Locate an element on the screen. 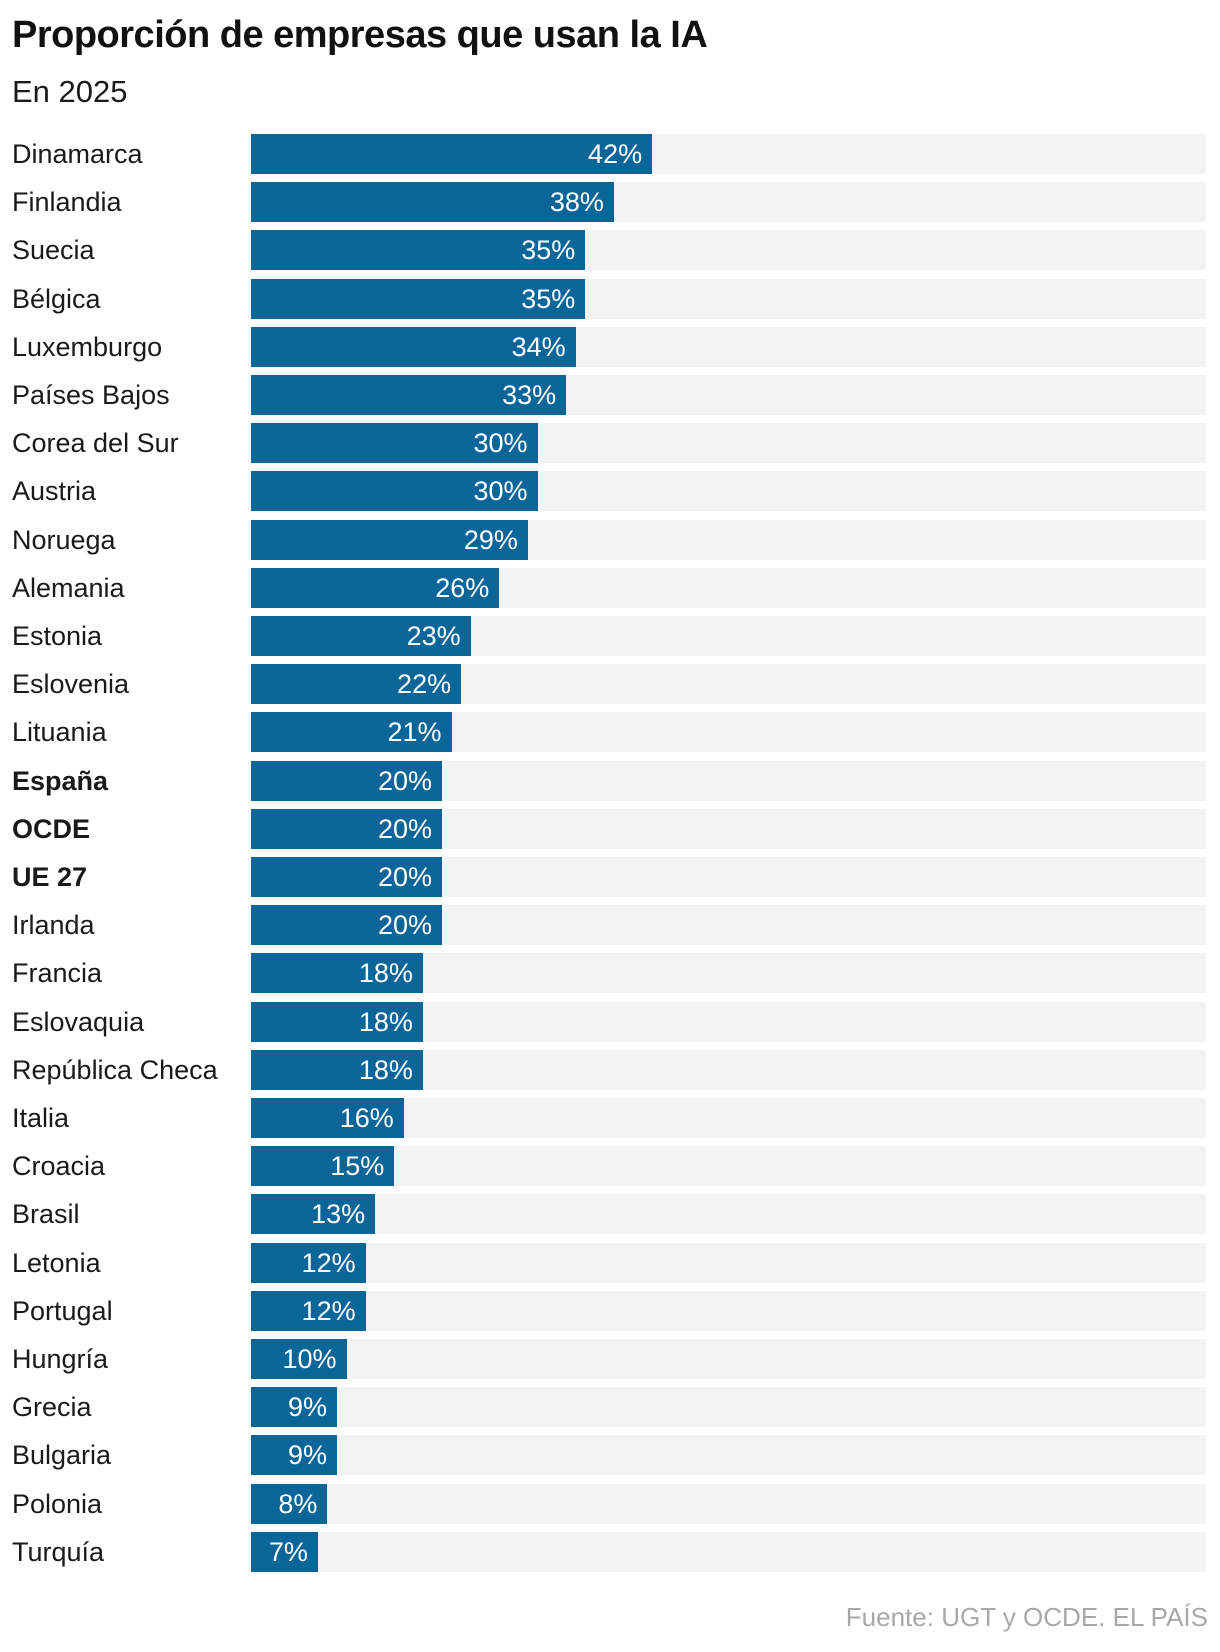 The height and width of the screenshot is (1652, 1220). chart-subtitle: En 2025 is located at coordinates (70, 91).